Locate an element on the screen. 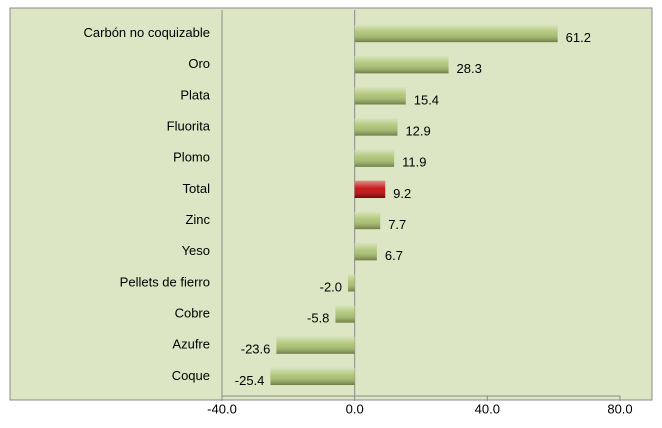 The image size is (662, 428). value-label: -5.8 is located at coordinates (318, 318).